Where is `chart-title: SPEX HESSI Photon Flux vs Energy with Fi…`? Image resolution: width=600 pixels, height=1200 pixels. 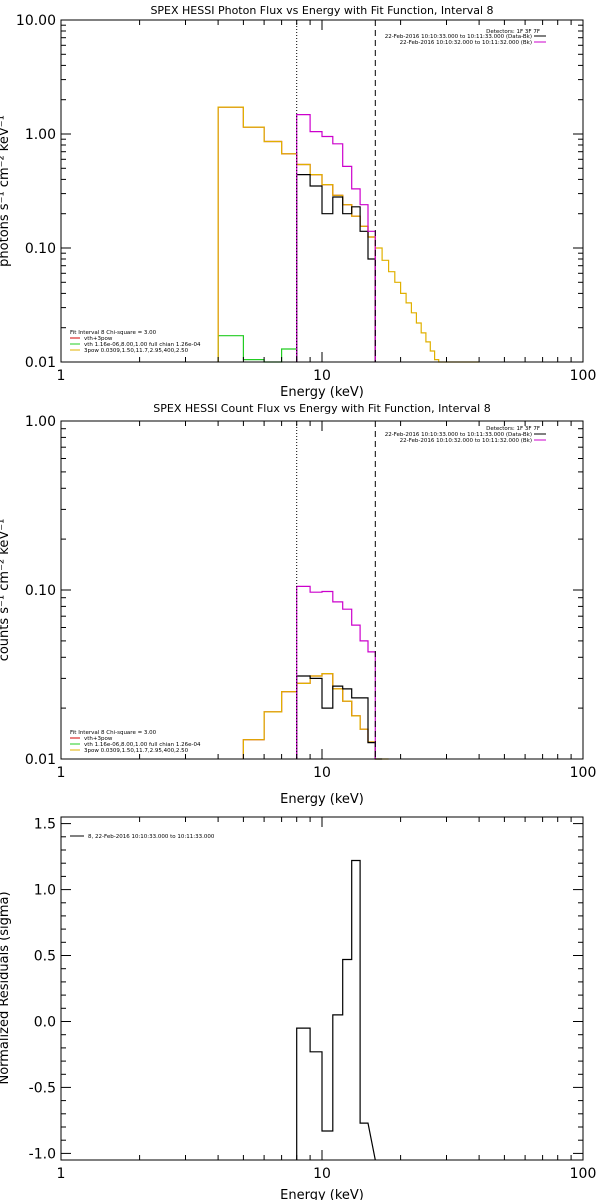
chart-title: SPEX HESSI Photon Flux vs Energy with Fi… is located at coordinates (321, 10).